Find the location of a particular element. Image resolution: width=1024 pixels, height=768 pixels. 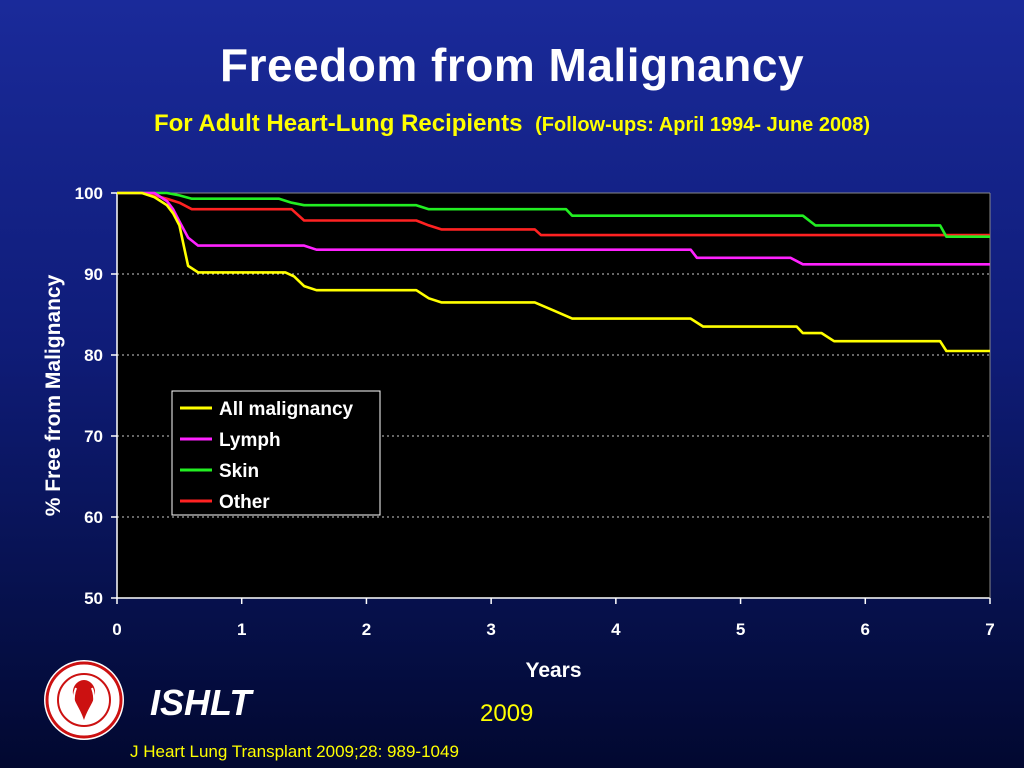

y-axis-title: % Free from Malignancy is located at coordinates (53, 395).